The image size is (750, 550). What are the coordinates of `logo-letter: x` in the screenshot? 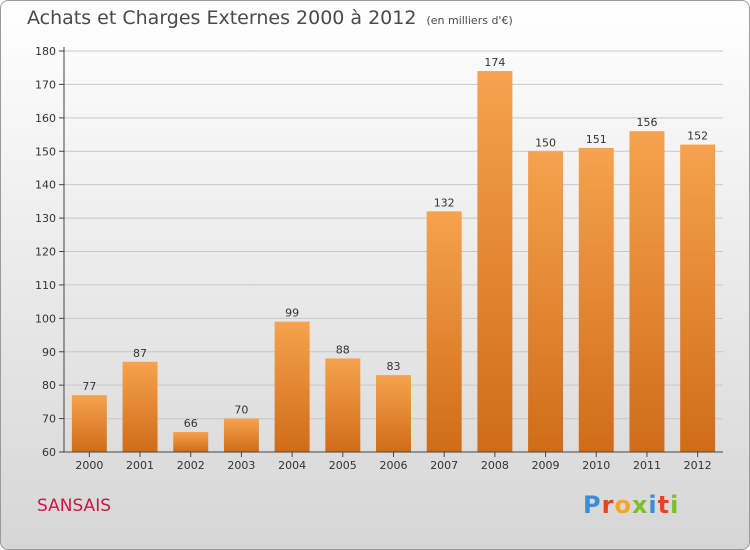 It's located at (640, 505).